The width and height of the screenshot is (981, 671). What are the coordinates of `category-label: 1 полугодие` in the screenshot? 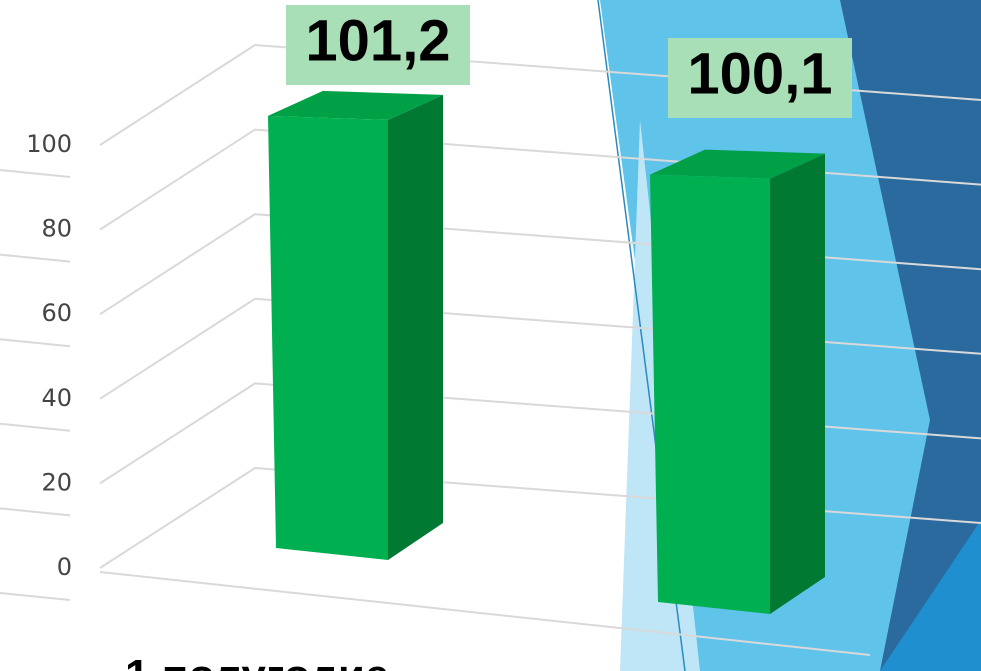 It's located at (257, 661).